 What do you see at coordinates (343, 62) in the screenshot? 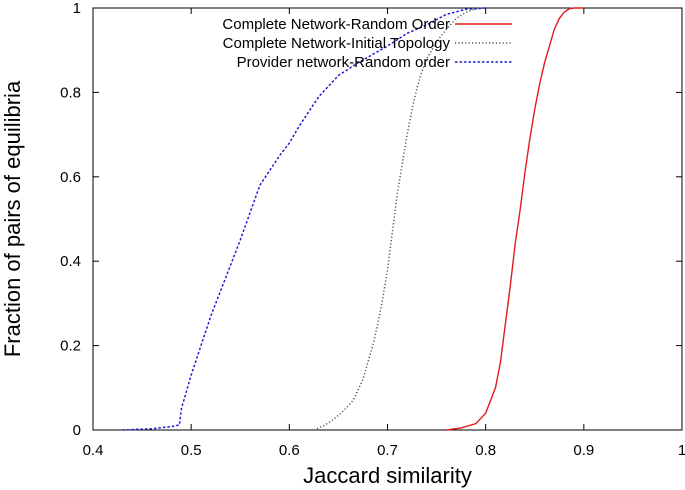
I see `legend-label: Provider network-Random order` at bounding box center [343, 62].